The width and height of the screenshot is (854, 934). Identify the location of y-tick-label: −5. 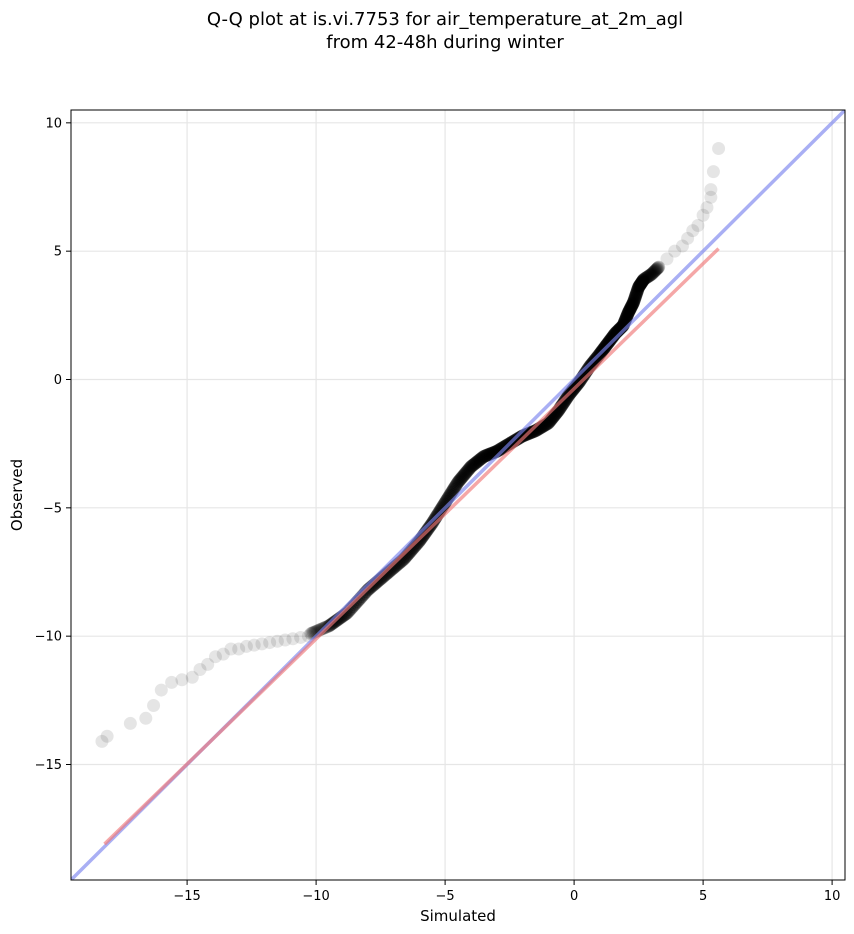
(52, 508).